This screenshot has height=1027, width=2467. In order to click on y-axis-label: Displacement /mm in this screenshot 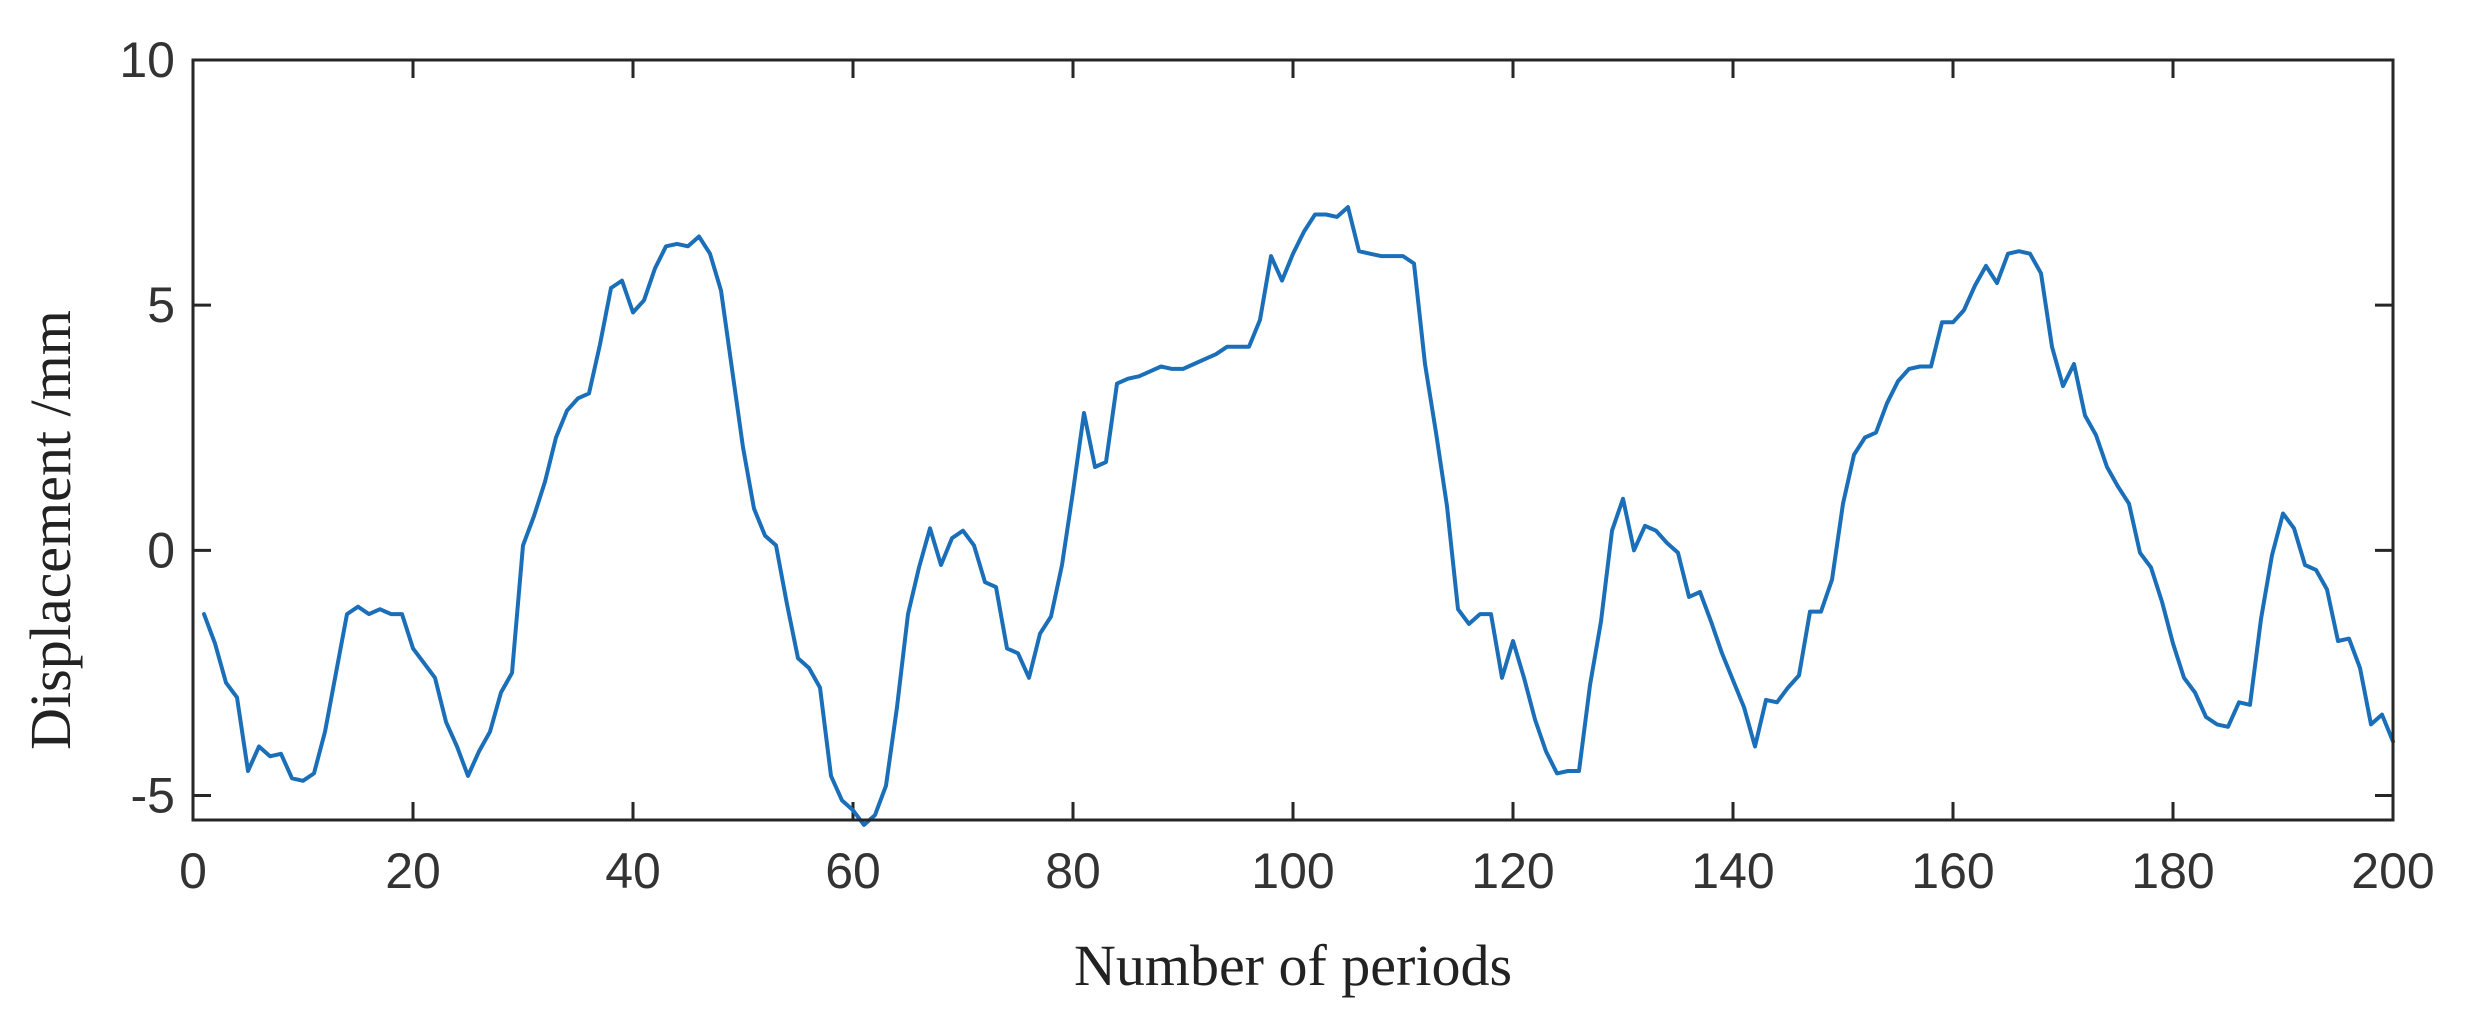, I will do `click(50, 530)`.